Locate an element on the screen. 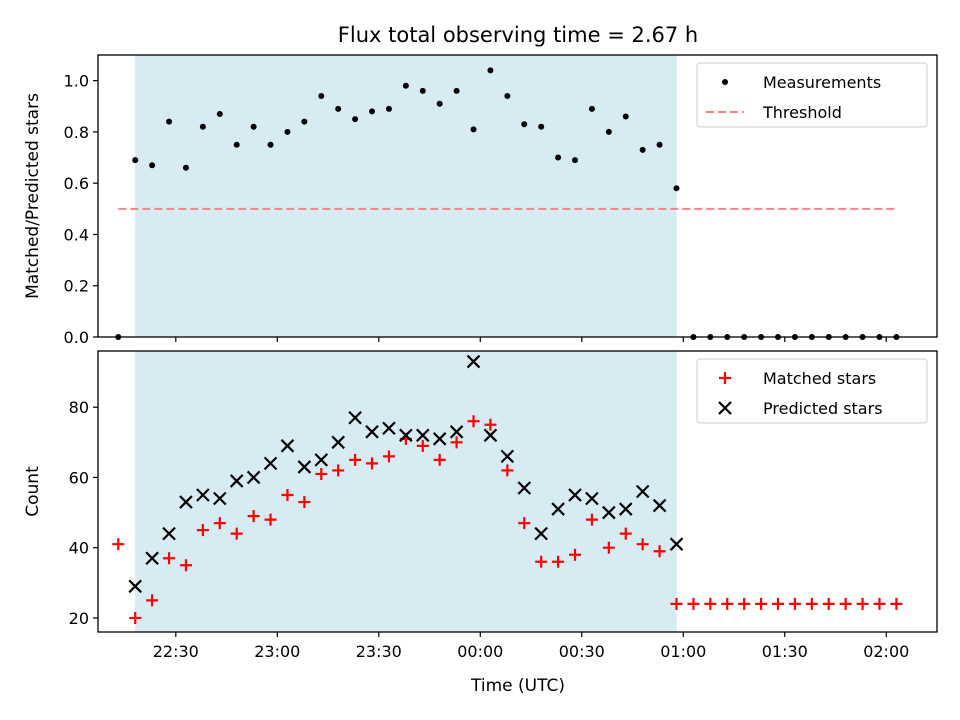  y-tick-label: 60 is located at coordinates (79, 477).